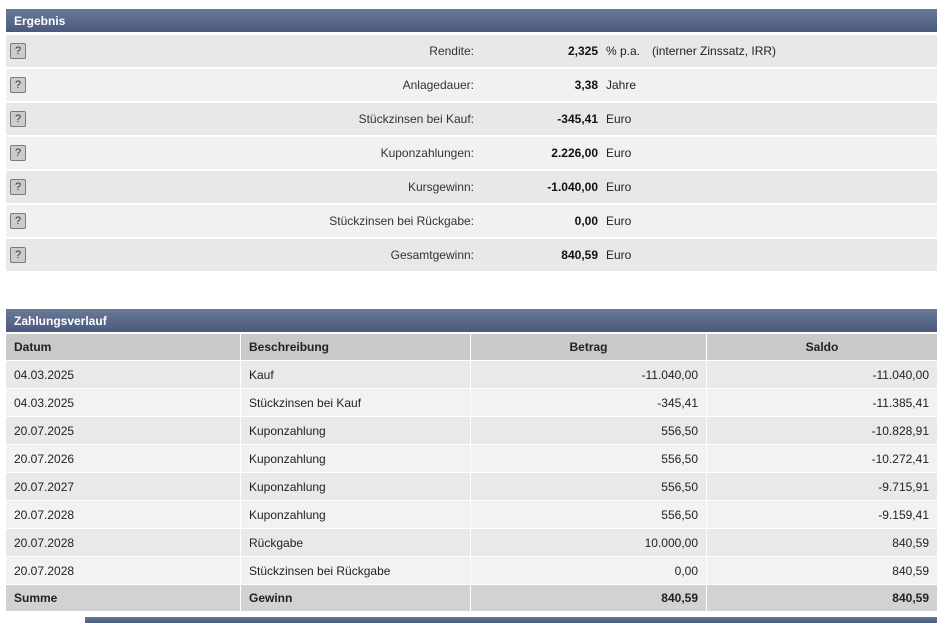 The height and width of the screenshot is (623, 944). What do you see at coordinates (572, 187) in the screenshot?
I see `result-value: -1.040,00` at bounding box center [572, 187].